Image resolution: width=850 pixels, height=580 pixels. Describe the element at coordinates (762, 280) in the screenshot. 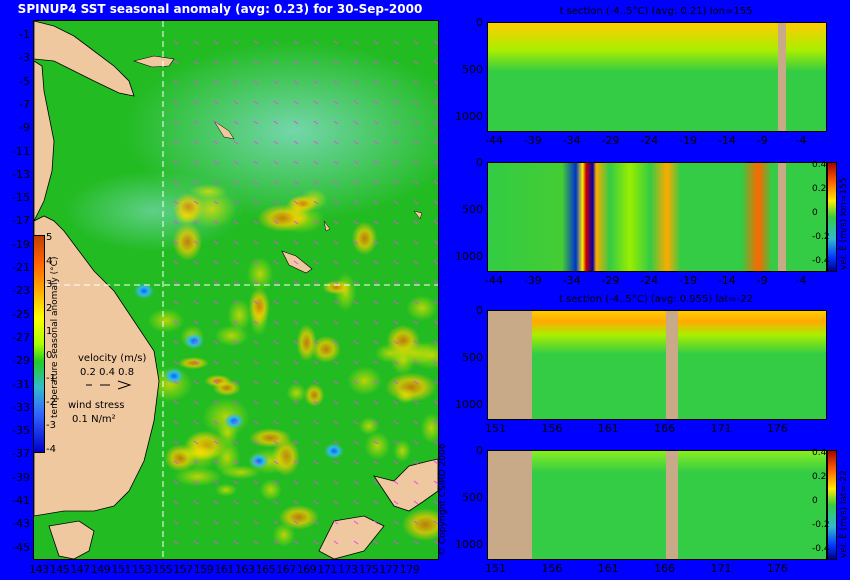

I see `section-x-tick: -9` at that location.